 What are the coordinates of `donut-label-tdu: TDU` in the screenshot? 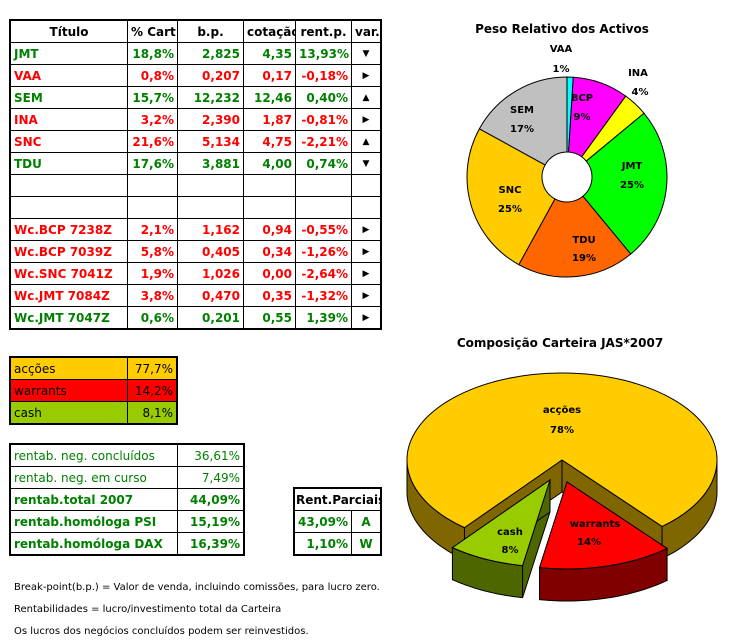 It's located at (583, 240).